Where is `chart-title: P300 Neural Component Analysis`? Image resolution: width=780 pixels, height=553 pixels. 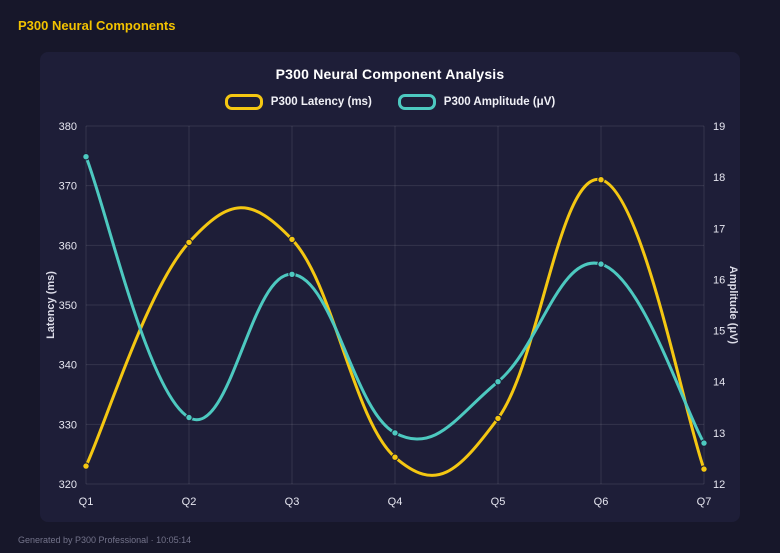
chart-title: P300 Neural Component Analysis is located at coordinates (390, 74).